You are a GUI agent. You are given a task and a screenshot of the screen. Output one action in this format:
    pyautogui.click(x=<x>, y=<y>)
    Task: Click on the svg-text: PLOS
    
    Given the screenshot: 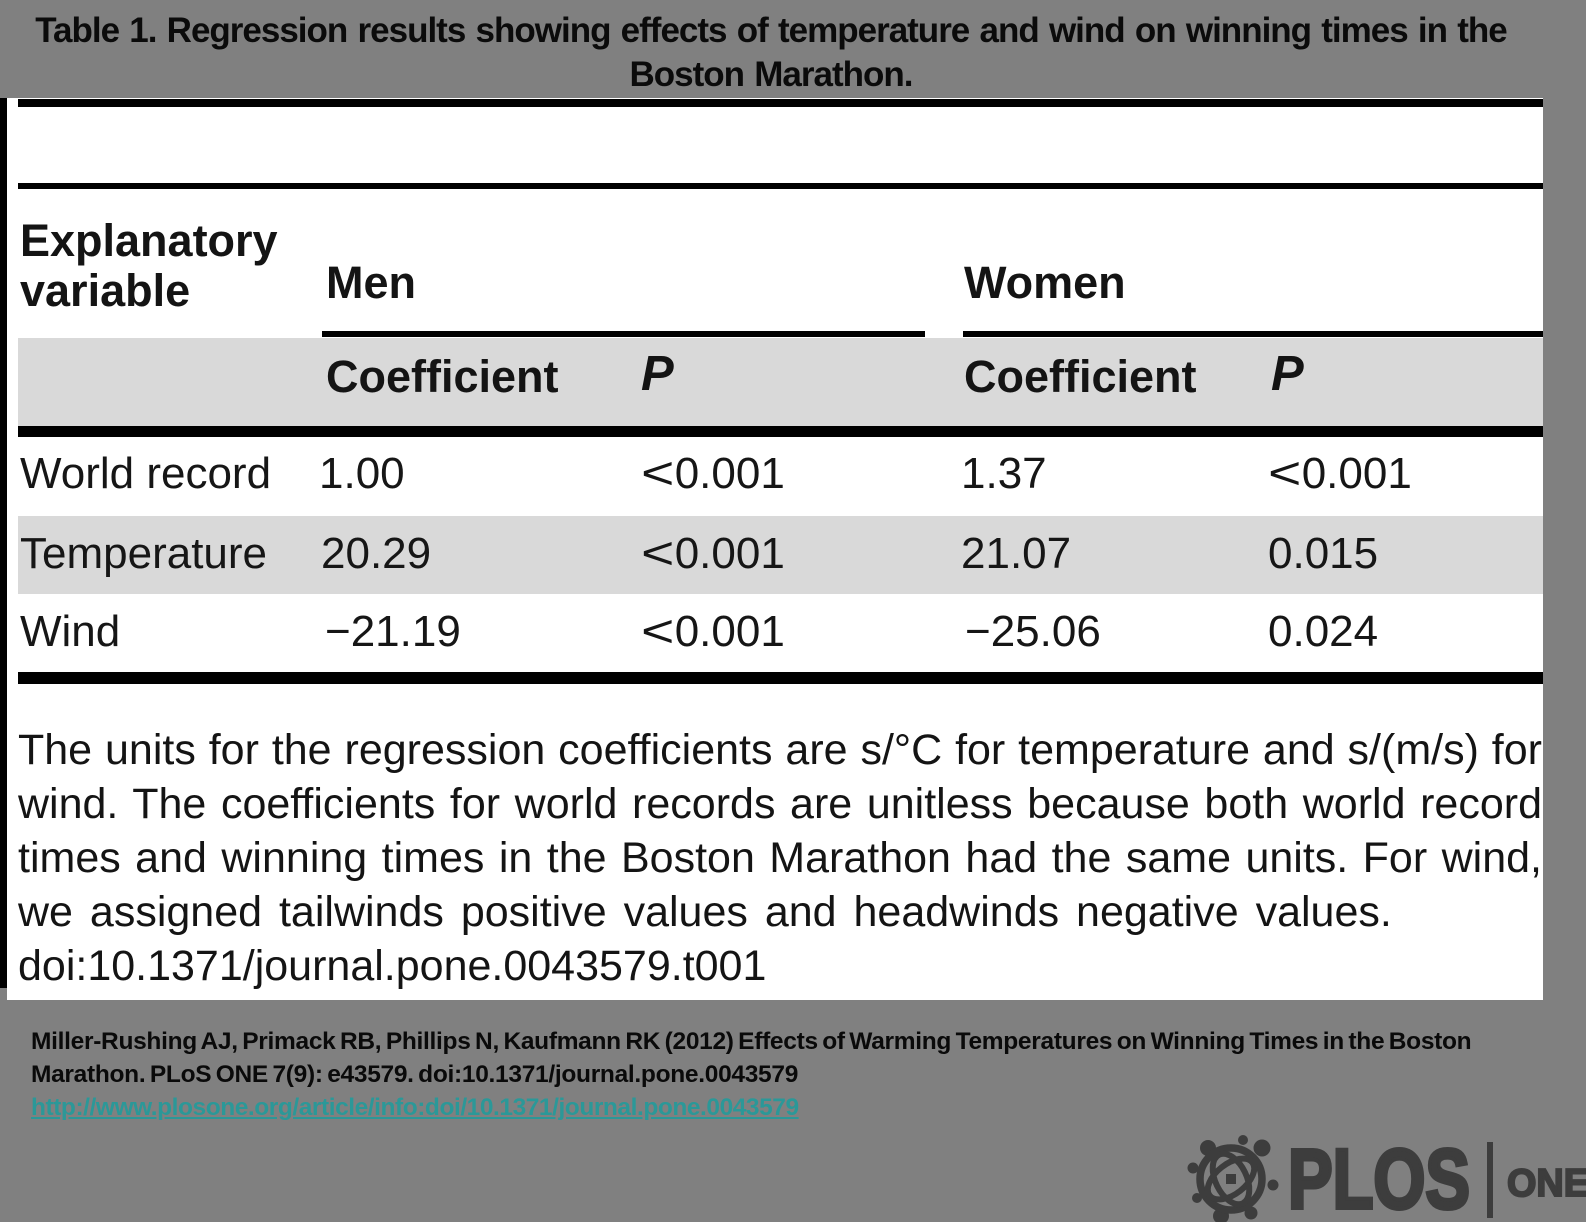 What is the action you would take?
    pyautogui.click(x=1379, y=1177)
    